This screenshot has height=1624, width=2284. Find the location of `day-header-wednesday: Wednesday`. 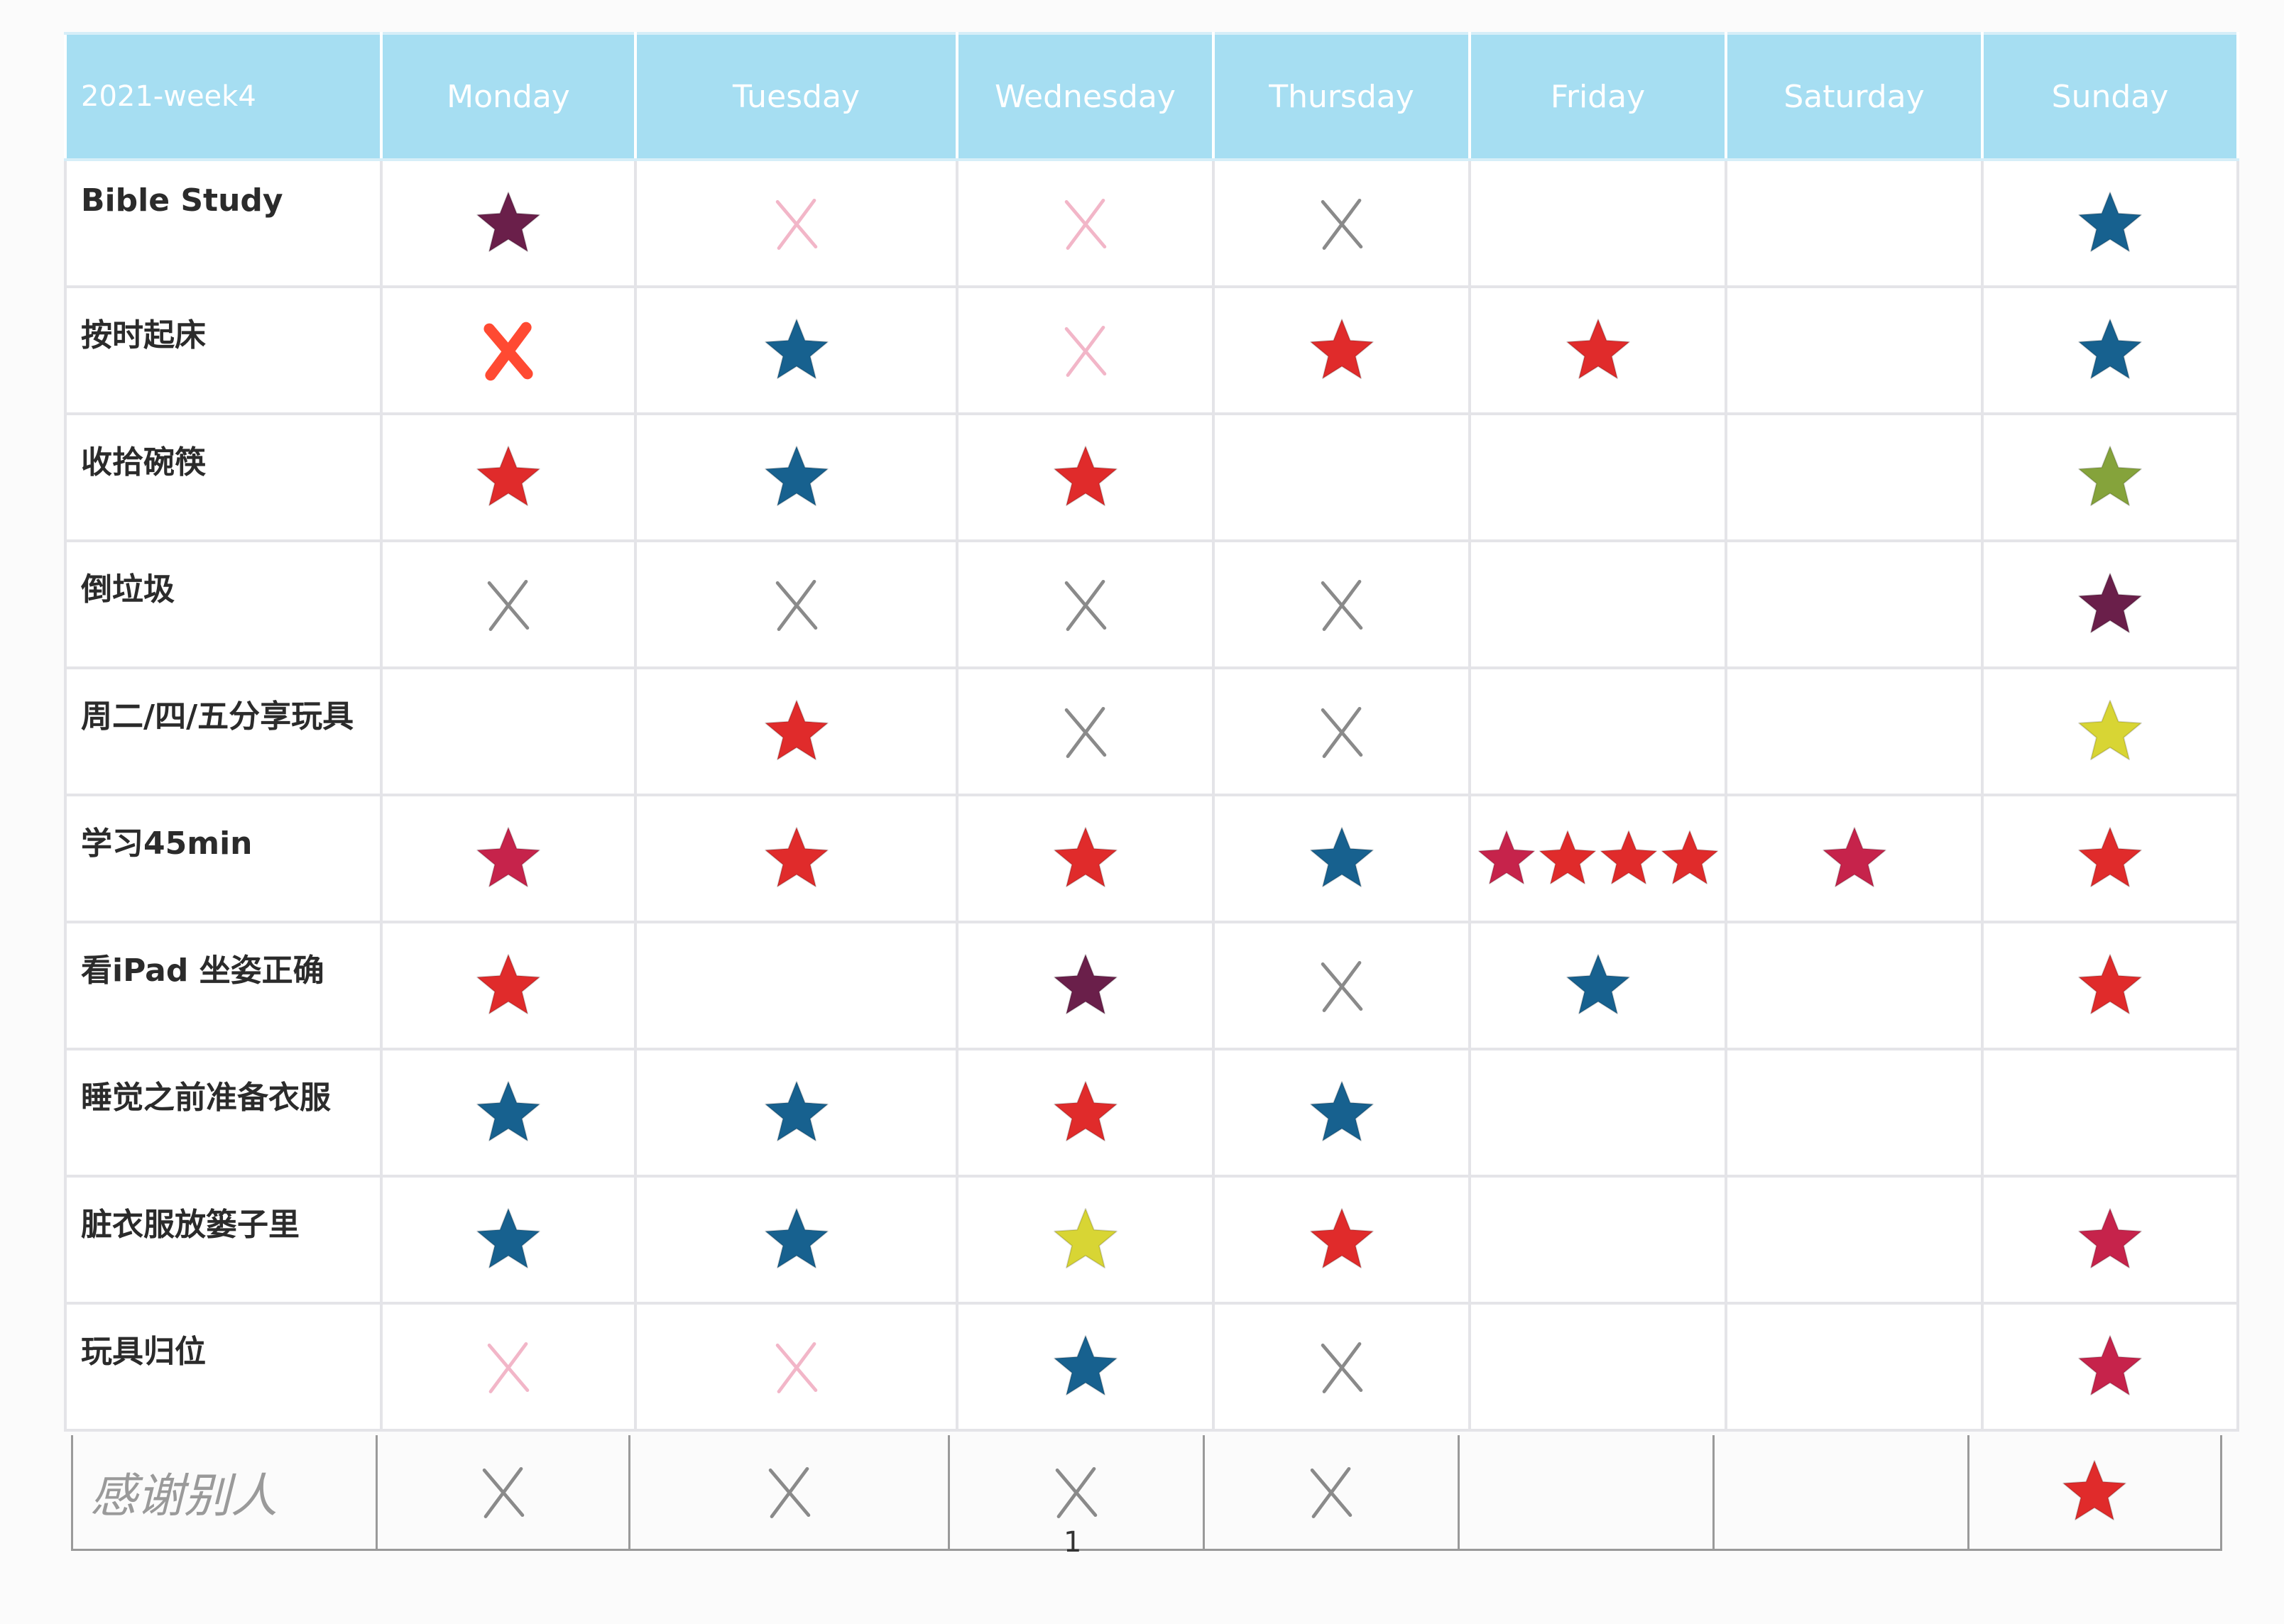

day-header-wednesday: Wednesday is located at coordinates (1085, 96).